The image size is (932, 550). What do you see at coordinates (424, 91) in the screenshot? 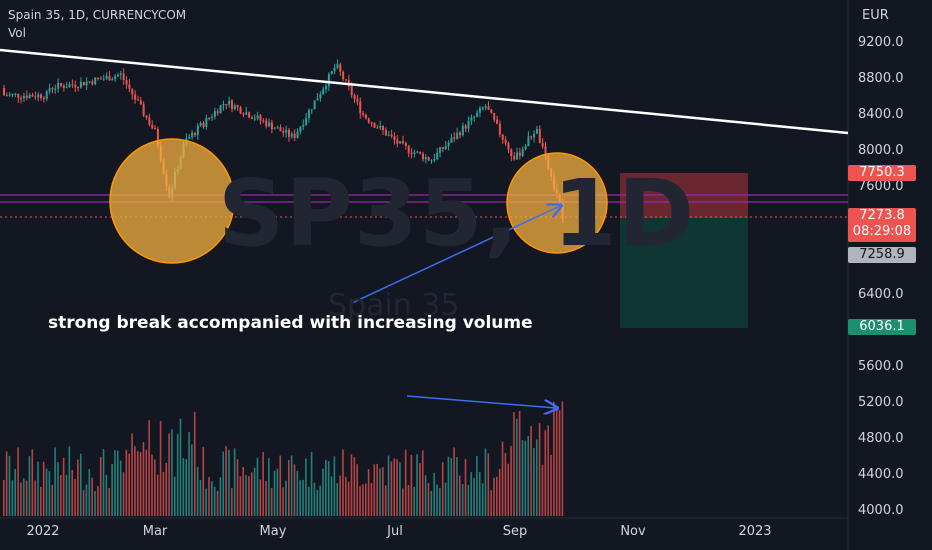
I see `descending-trendline` at bounding box center [424, 91].